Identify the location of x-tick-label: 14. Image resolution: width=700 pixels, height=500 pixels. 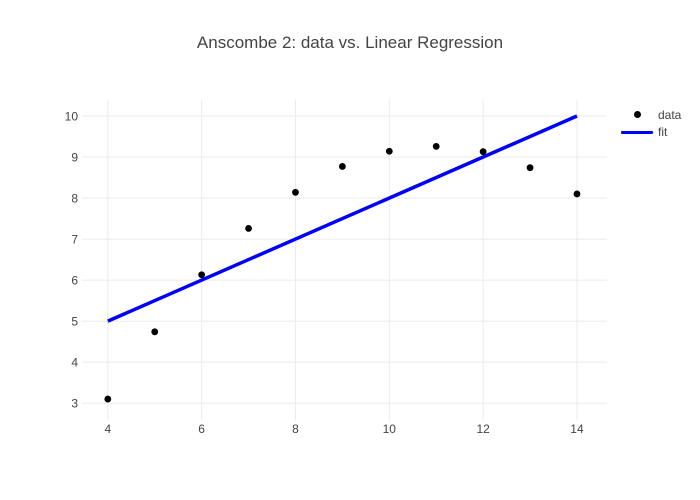
(577, 429).